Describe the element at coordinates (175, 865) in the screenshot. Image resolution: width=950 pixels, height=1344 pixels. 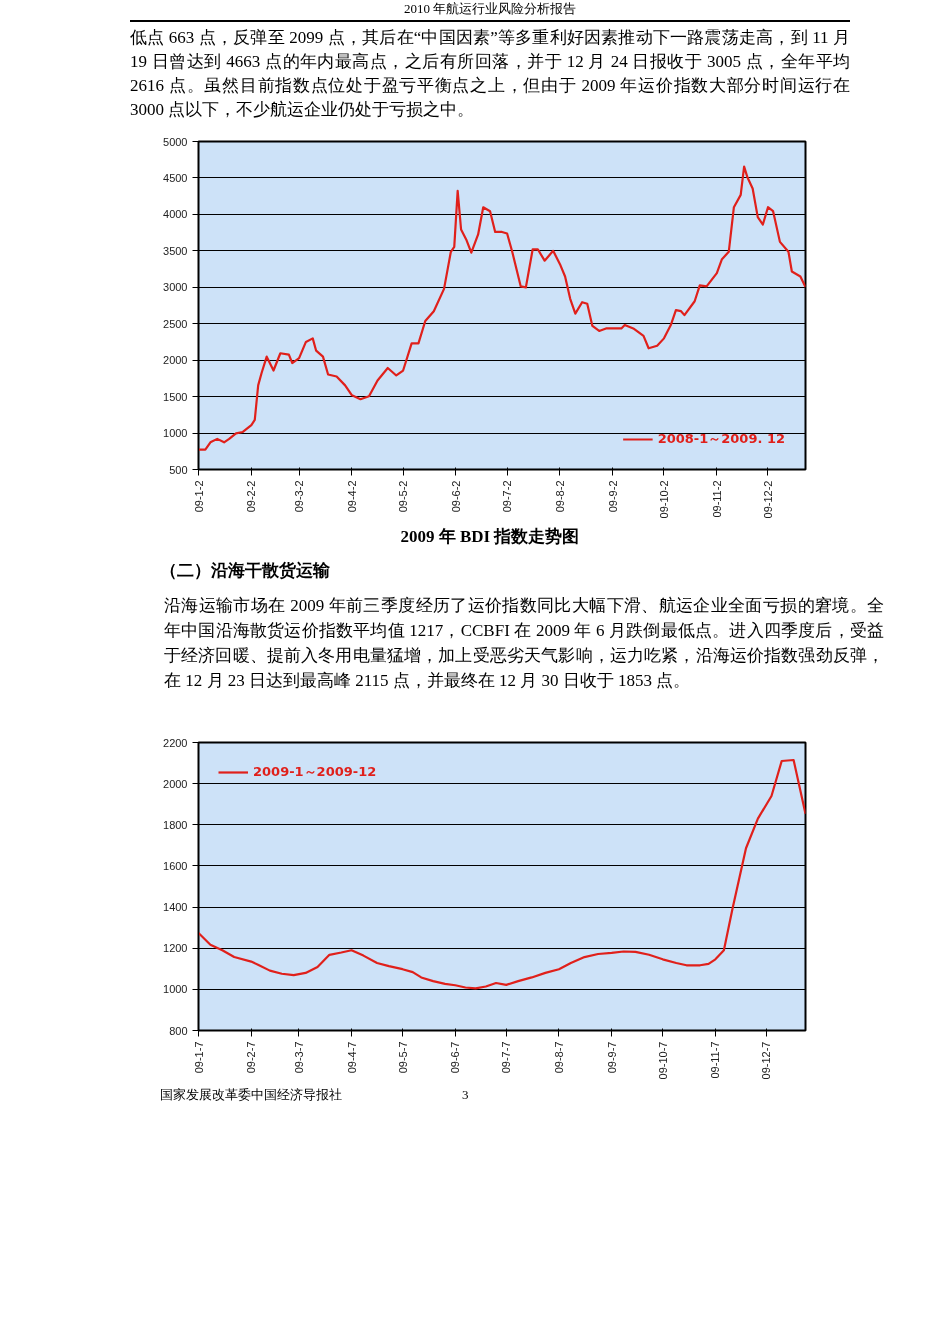
I see `y-tick-label: 1600` at that location.